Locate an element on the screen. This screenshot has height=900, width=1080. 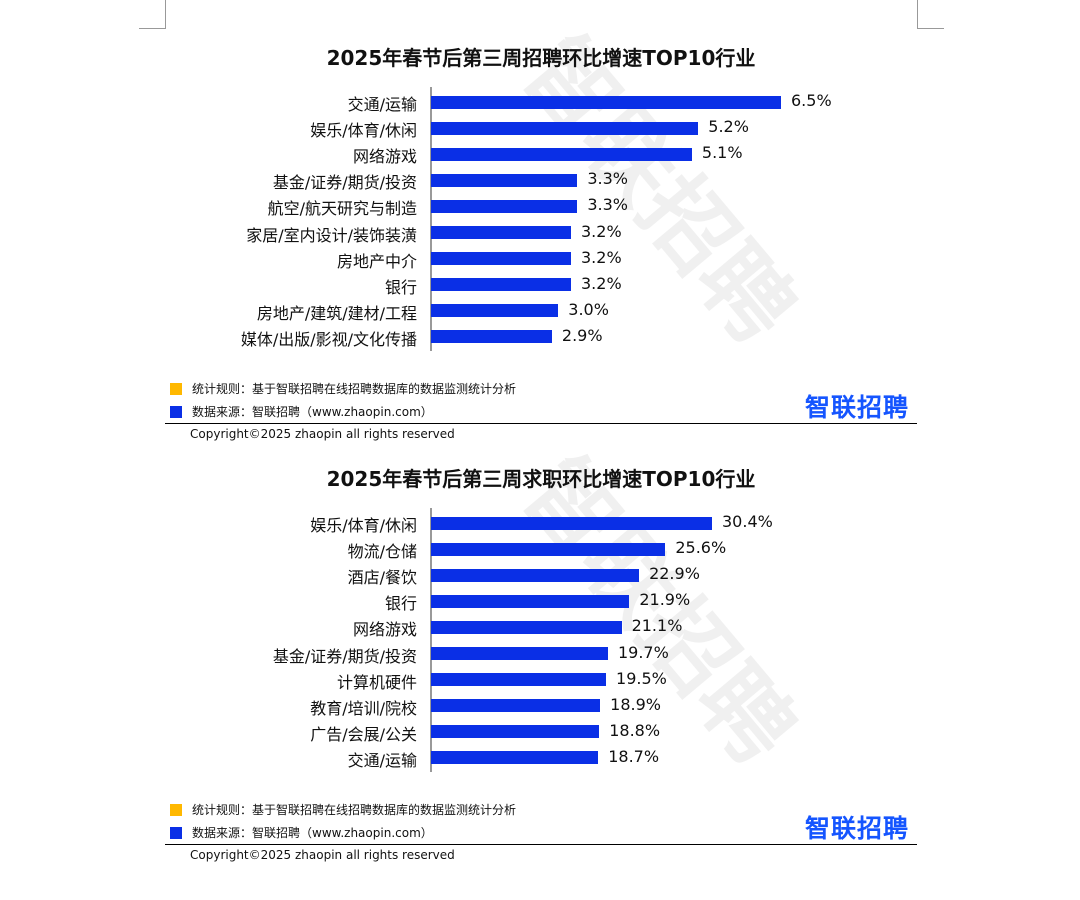
data-label: 21.1% is located at coordinates (657, 626).